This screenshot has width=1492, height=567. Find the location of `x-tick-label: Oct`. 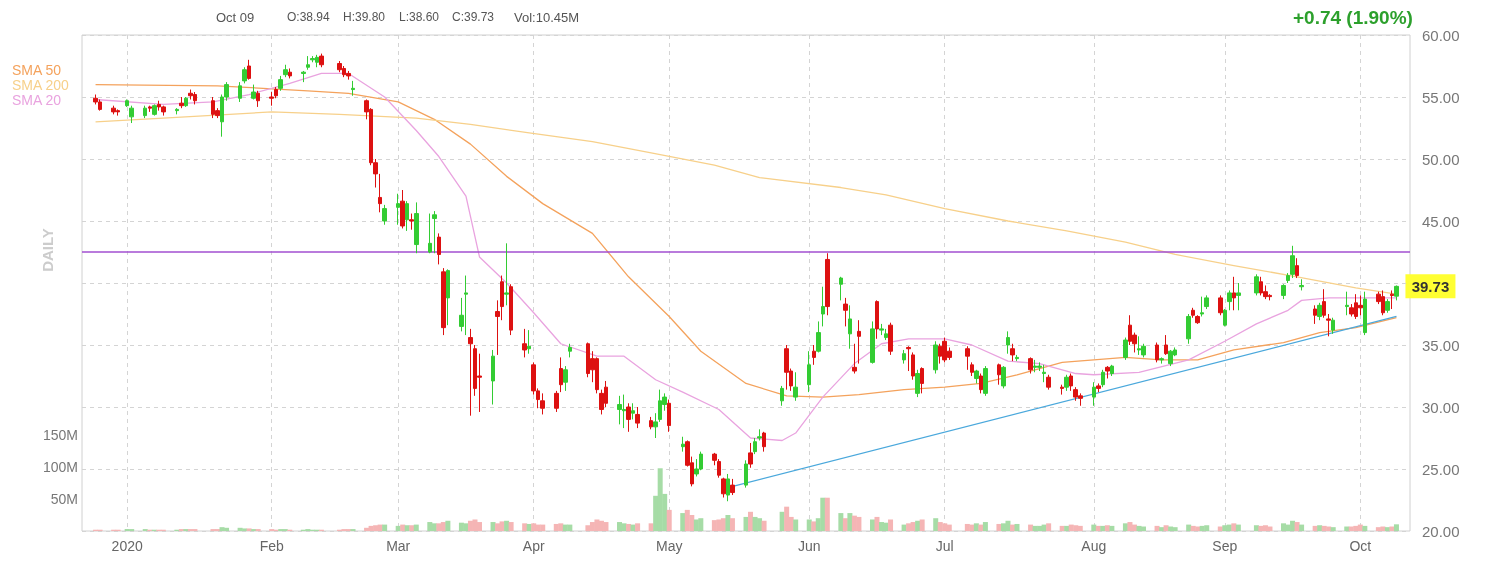

x-tick-label: Oct is located at coordinates (1360, 546).